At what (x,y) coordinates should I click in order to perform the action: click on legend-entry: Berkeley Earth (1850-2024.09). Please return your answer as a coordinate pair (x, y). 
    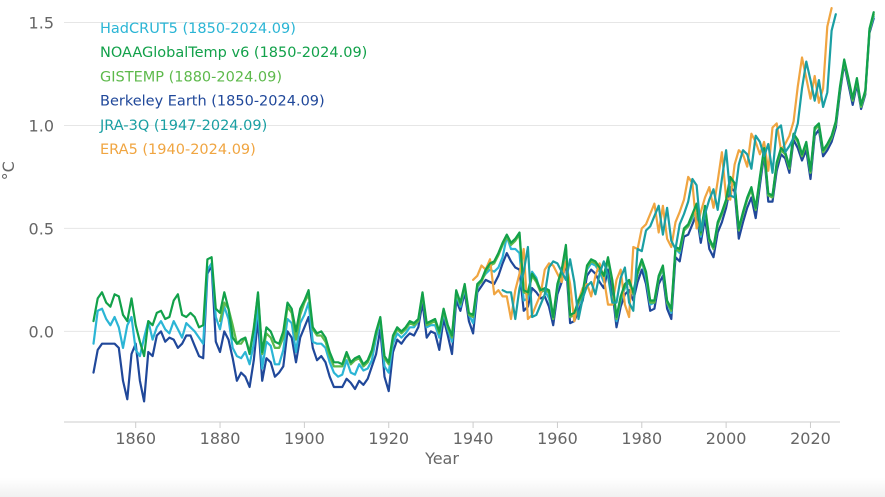
    Looking at the image, I should click on (212, 102).